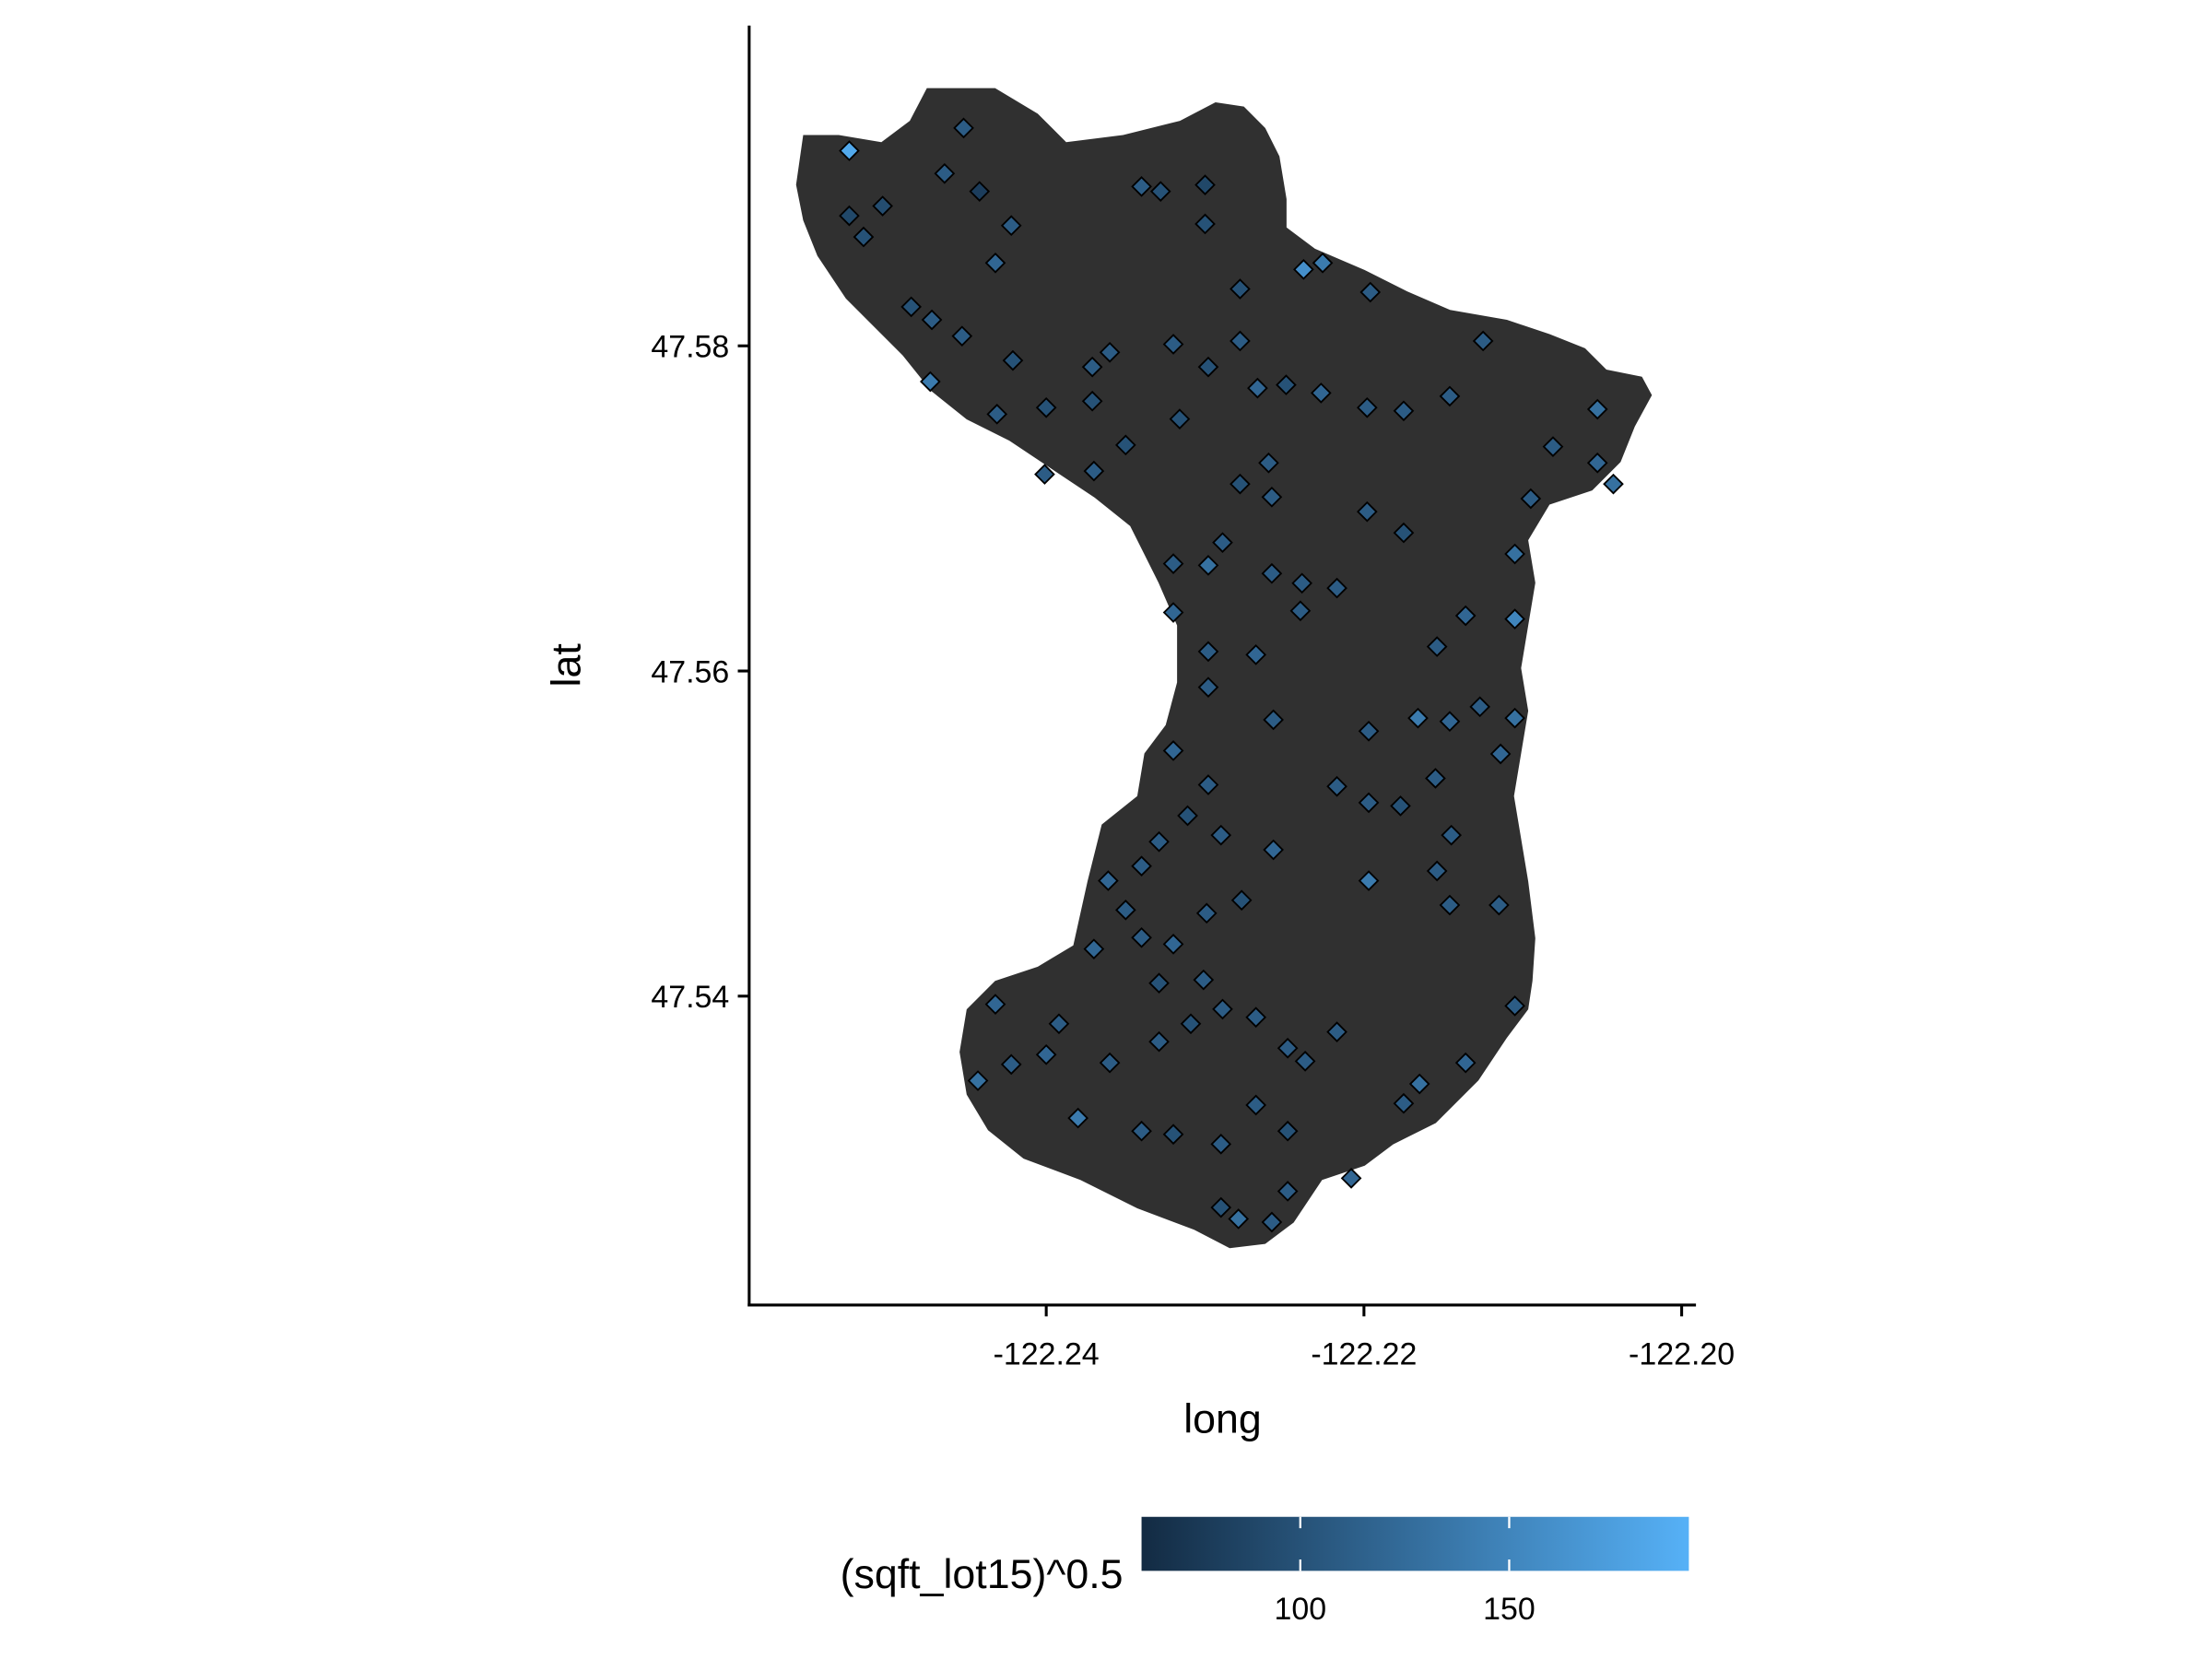 This screenshot has width=2212, height=1659. I want to click on y-tick-label: 47.58, so click(690, 347).